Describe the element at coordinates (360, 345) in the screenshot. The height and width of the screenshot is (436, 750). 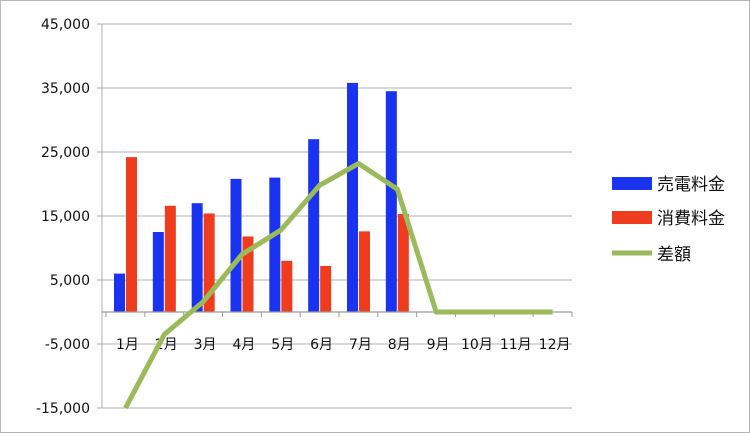
I see `x-tick-label: 7月` at that location.